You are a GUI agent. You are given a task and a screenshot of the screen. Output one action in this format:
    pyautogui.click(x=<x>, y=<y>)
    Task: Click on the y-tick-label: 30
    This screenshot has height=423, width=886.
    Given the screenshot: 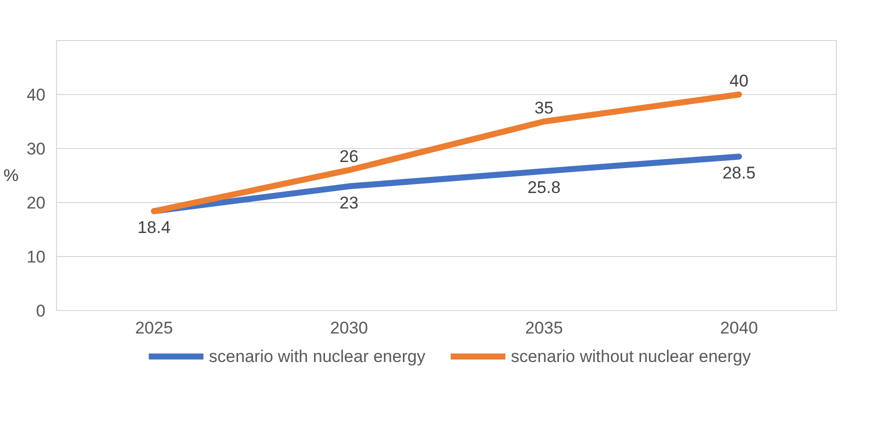 What is the action you would take?
    pyautogui.click(x=36, y=149)
    